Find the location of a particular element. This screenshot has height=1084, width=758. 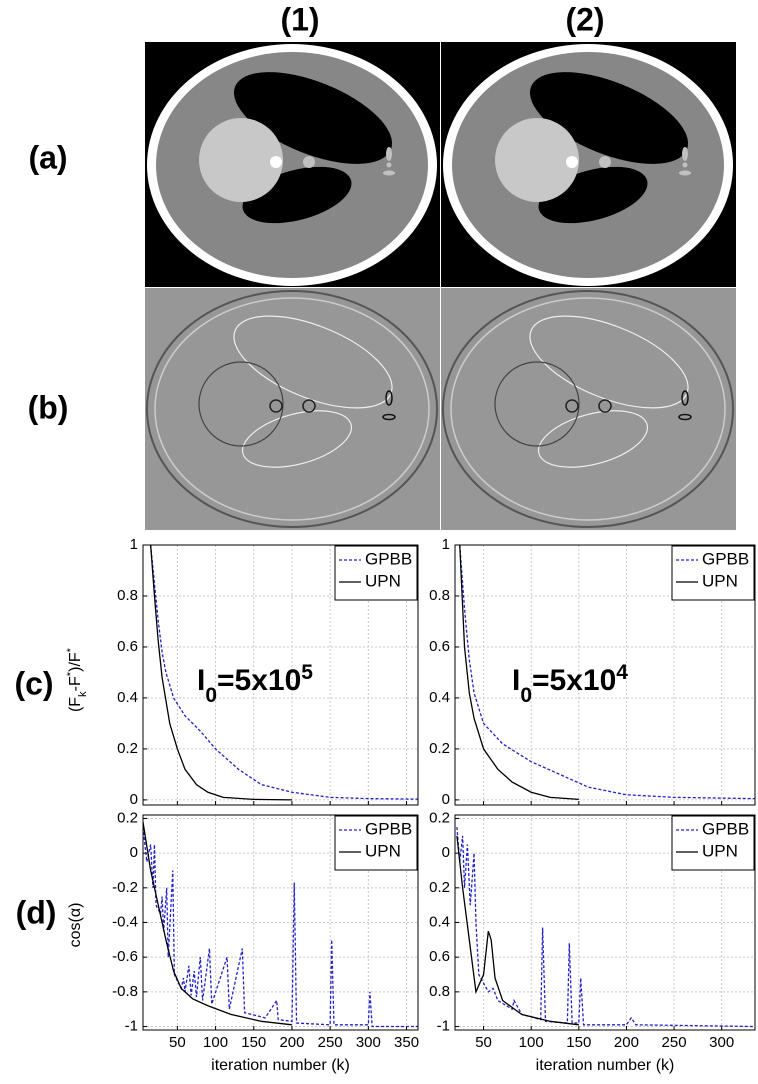

y-tick-label: -0.8 is located at coordinates (125, 991).